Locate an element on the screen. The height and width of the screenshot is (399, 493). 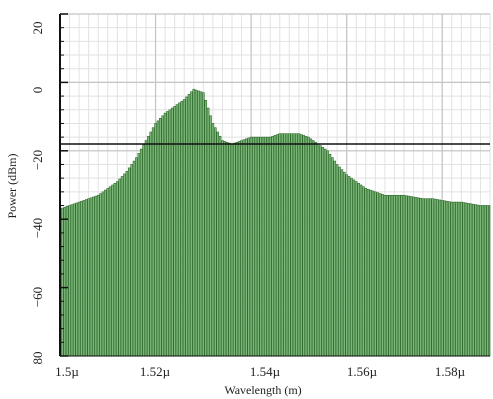
x-axis-title: Wavelength (m) is located at coordinates (262, 390).